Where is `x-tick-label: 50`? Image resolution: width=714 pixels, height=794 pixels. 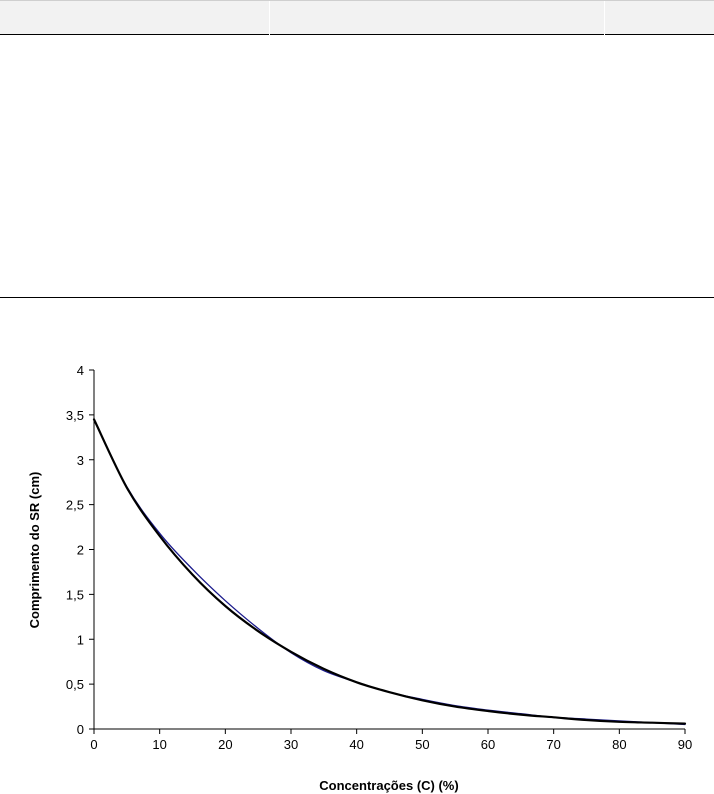 x-tick-label: 50 is located at coordinates (422, 744).